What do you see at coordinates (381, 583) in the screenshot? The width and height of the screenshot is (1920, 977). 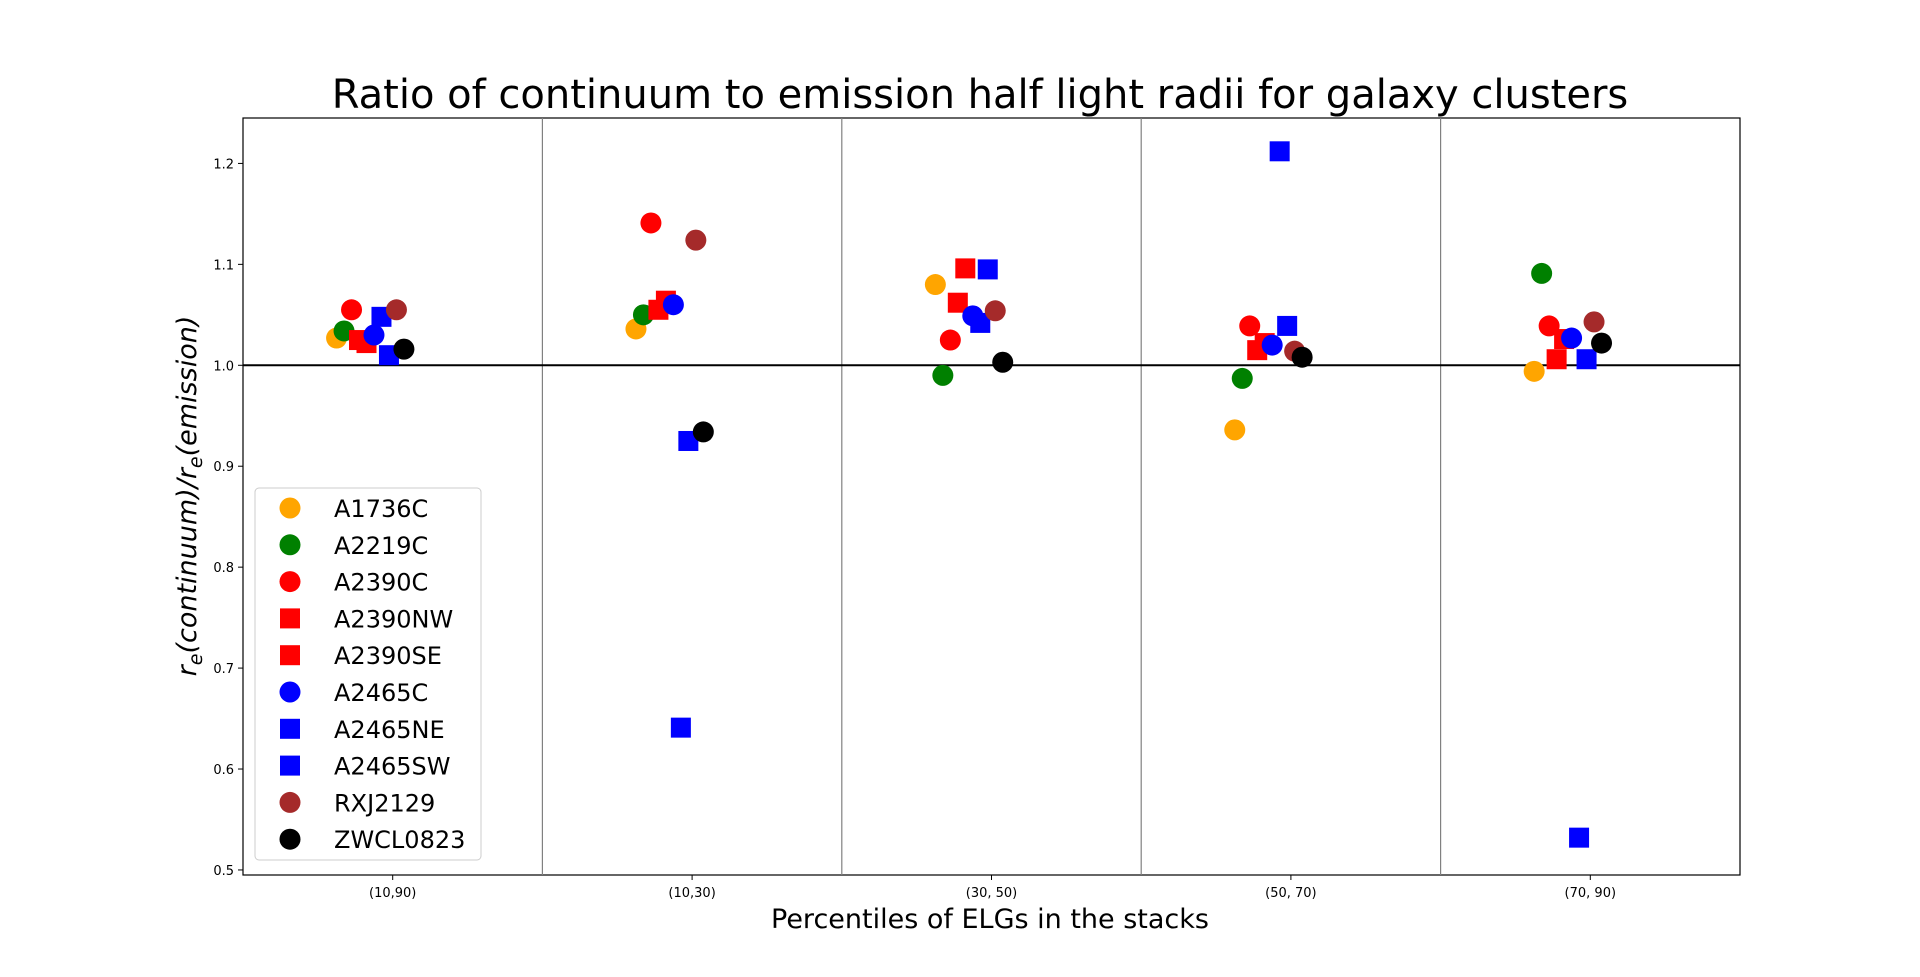 I see `legend-label: A2390C` at bounding box center [381, 583].